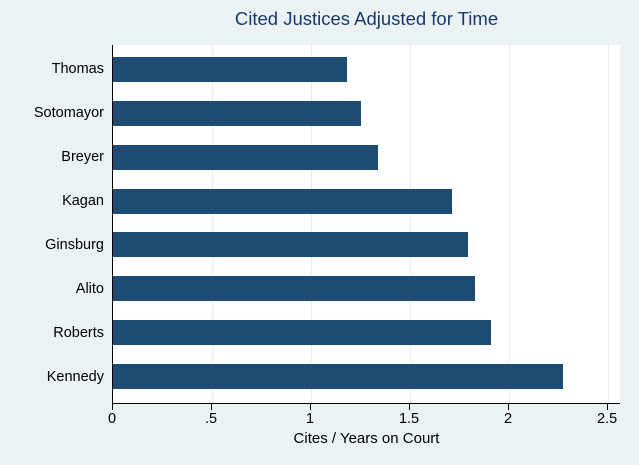 The image size is (639, 465). What do you see at coordinates (75, 377) in the screenshot?
I see `y-axis-label: Kennedy` at bounding box center [75, 377].